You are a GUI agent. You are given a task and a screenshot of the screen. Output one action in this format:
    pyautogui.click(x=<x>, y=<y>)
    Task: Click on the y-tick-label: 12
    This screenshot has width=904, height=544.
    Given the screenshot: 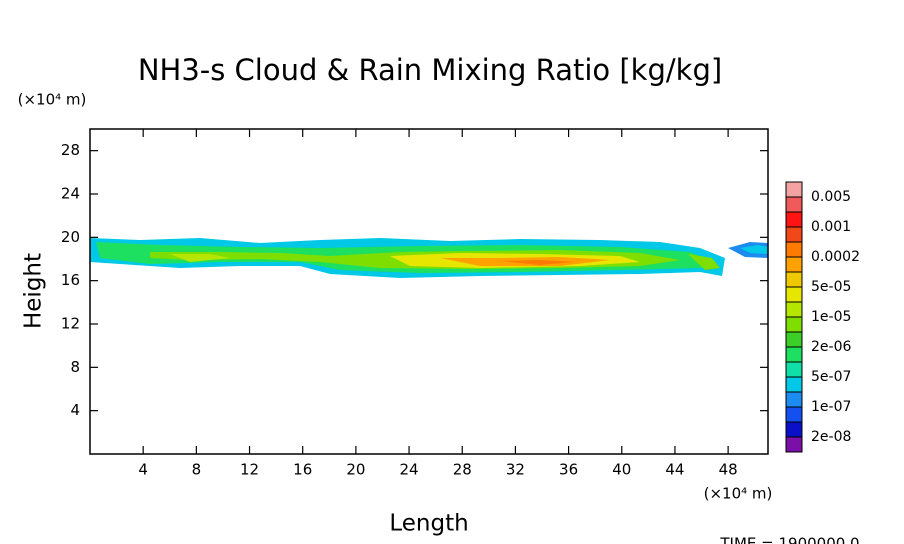 What is the action you would take?
    pyautogui.click(x=70, y=324)
    